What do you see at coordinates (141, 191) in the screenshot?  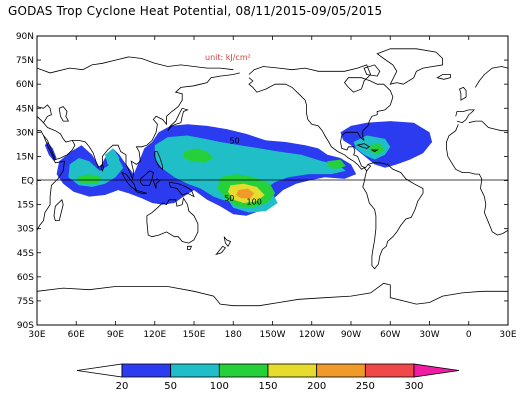 I see `coast-java` at bounding box center [141, 191].